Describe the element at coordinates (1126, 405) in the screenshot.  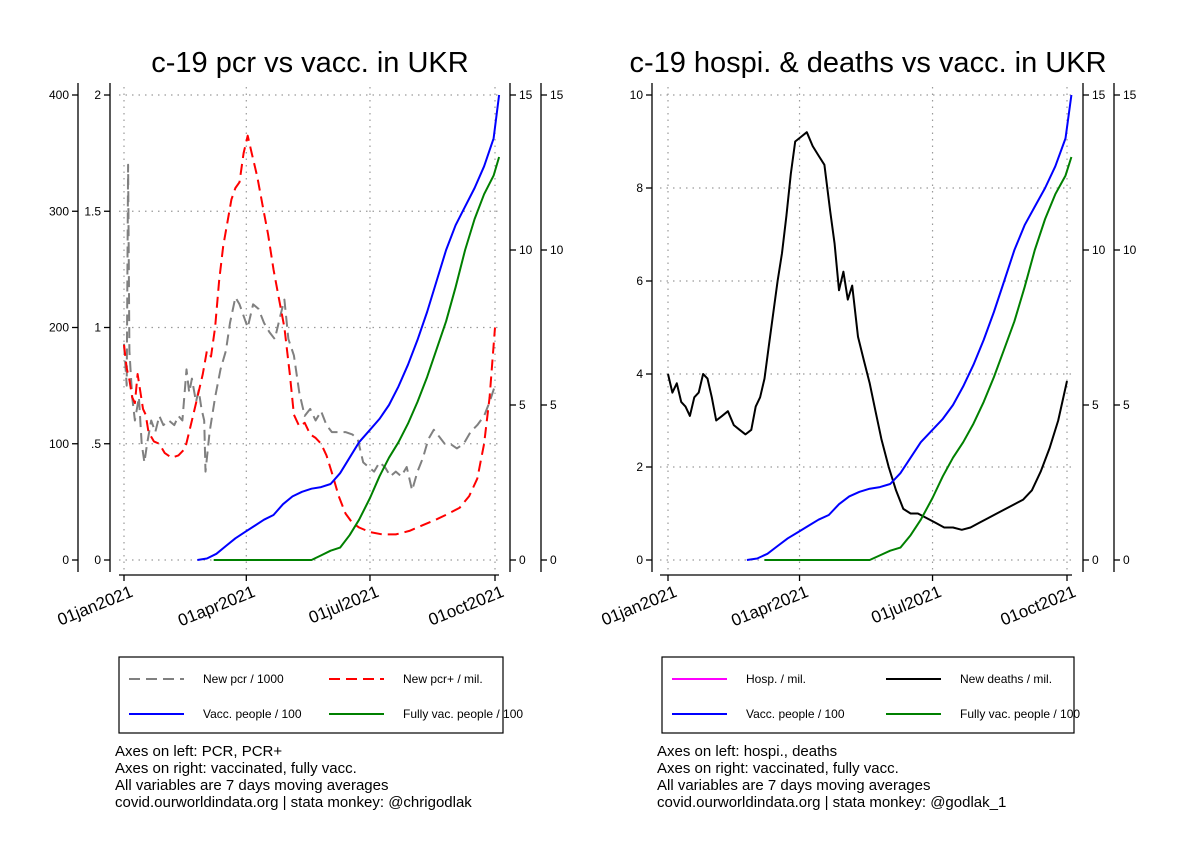
I see `chart2-tick-label-right_outer: 5` at that location.